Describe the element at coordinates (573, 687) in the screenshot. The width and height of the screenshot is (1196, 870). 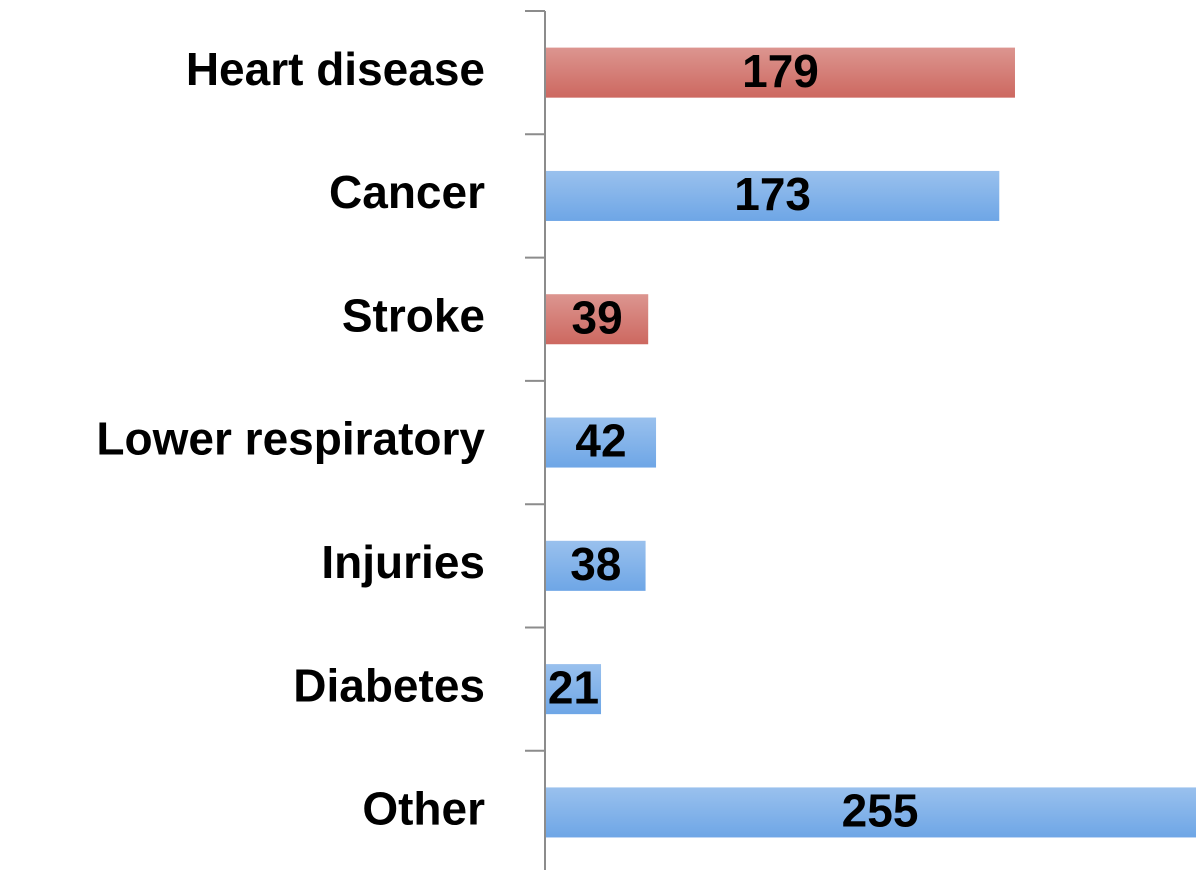
I see `value-label: 21` at that location.